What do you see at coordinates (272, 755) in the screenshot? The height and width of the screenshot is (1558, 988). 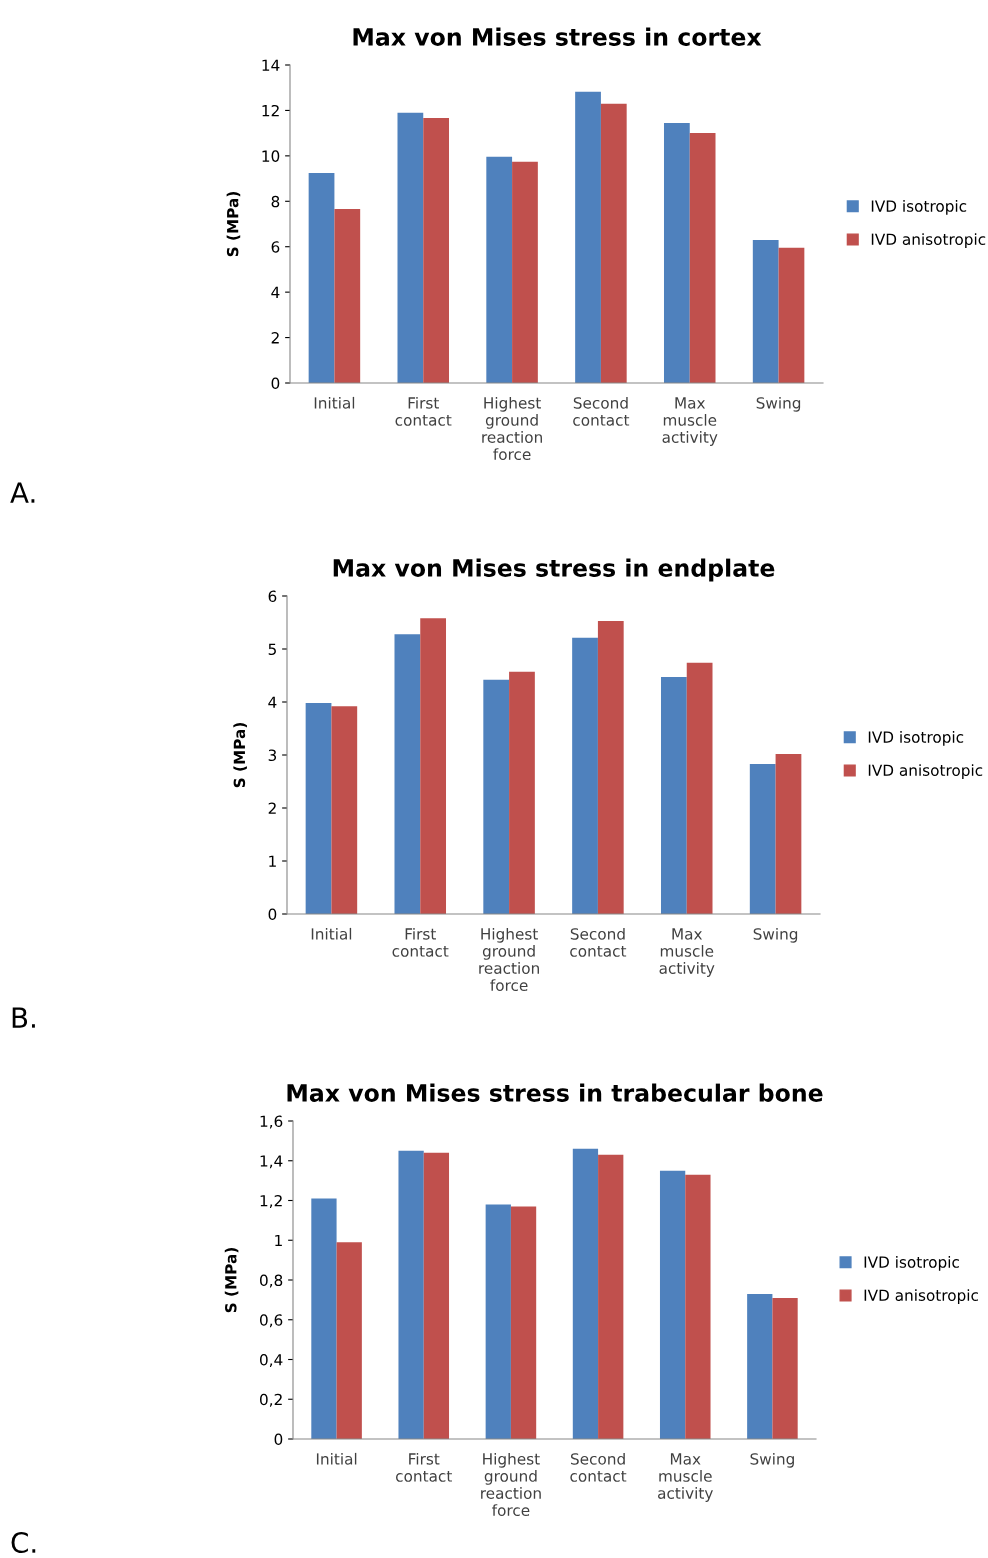 I see `y-tick-label: 3` at bounding box center [272, 755].